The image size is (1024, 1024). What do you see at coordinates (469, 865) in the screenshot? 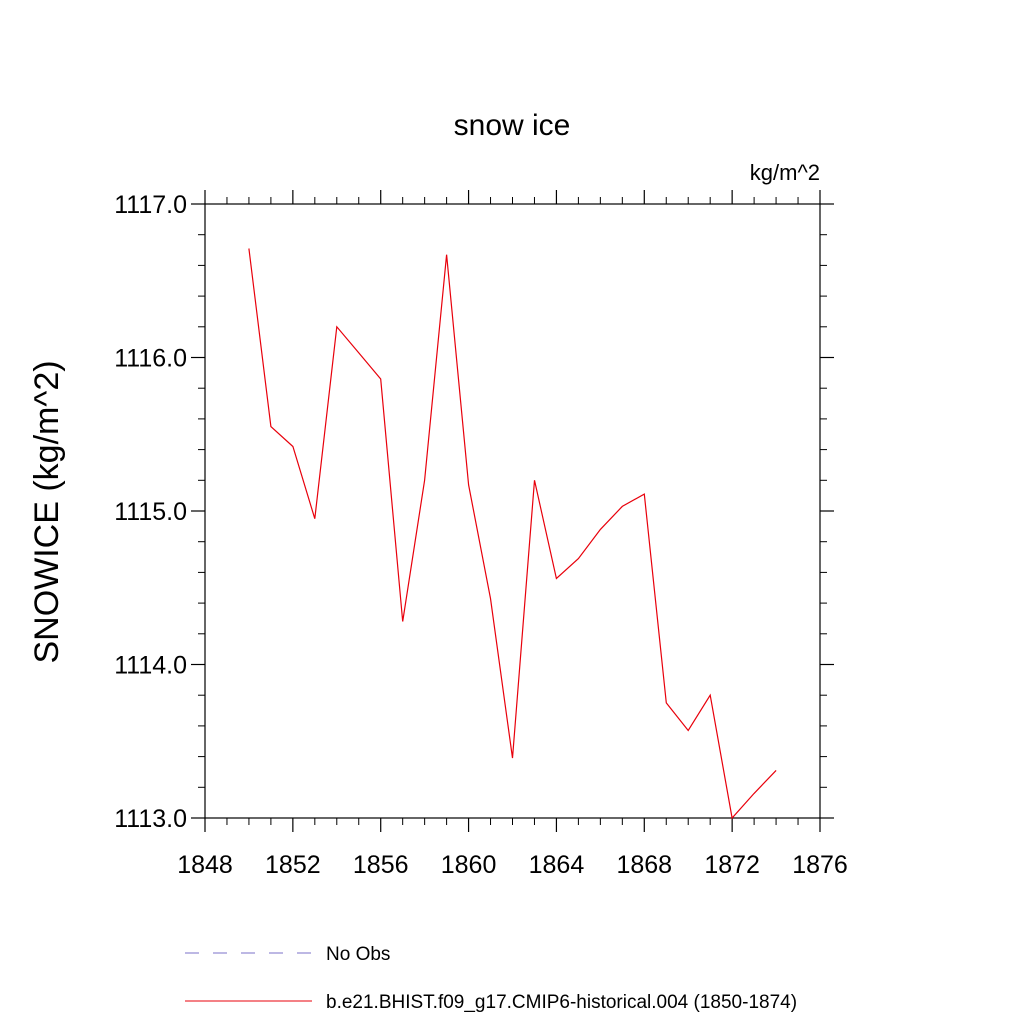
I see `x-tick-label: 1860` at bounding box center [469, 865].